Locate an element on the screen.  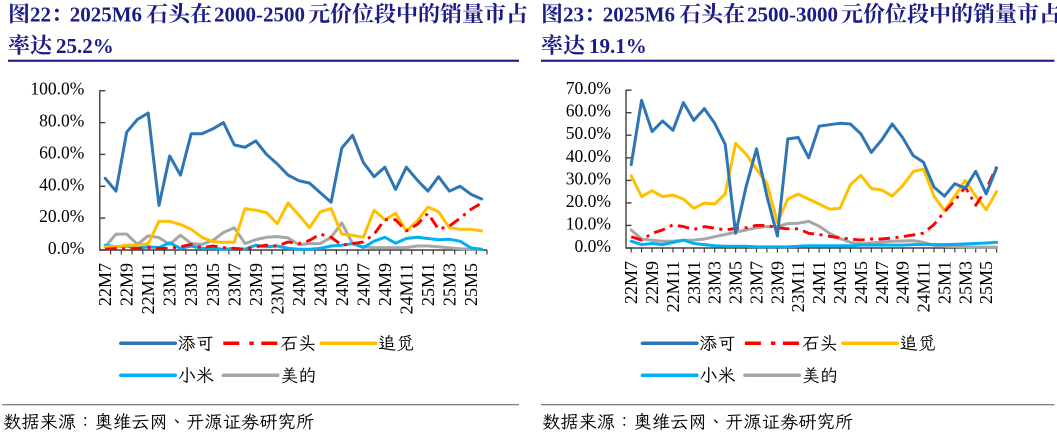
svg-text: 30.0% is located at coordinates (588, 178).